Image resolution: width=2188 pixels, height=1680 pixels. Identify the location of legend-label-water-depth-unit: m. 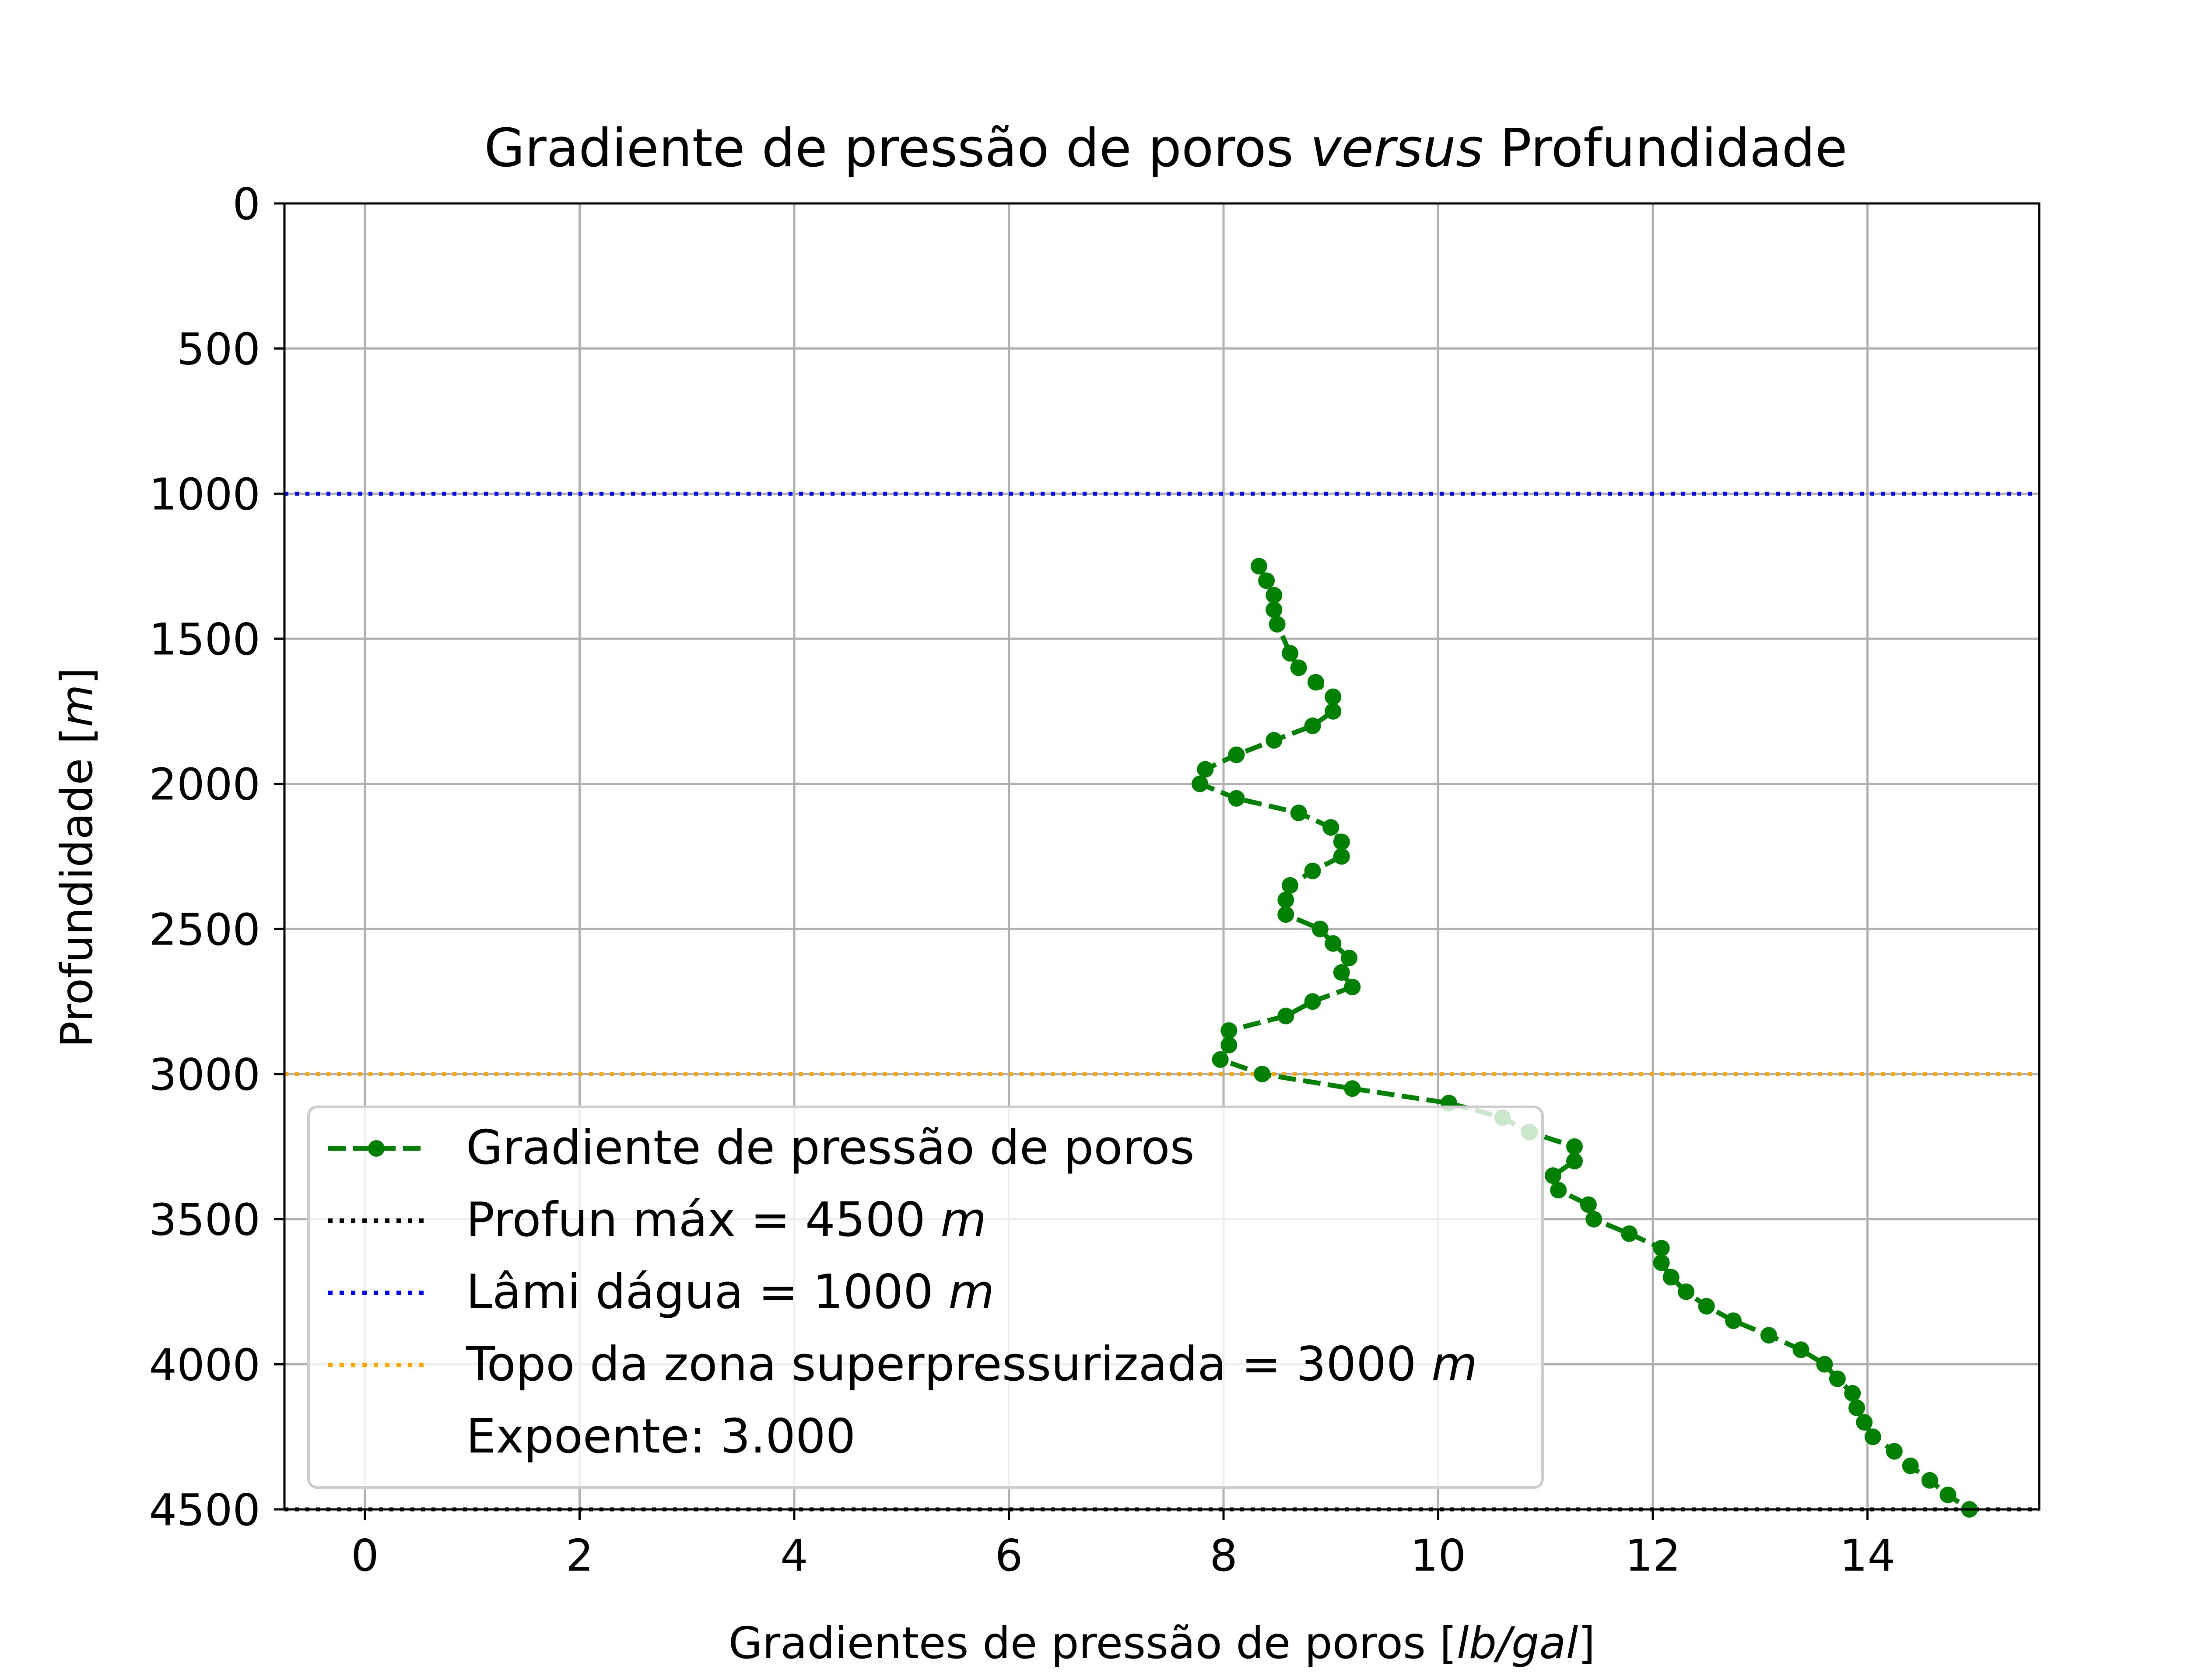
(971, 1292).